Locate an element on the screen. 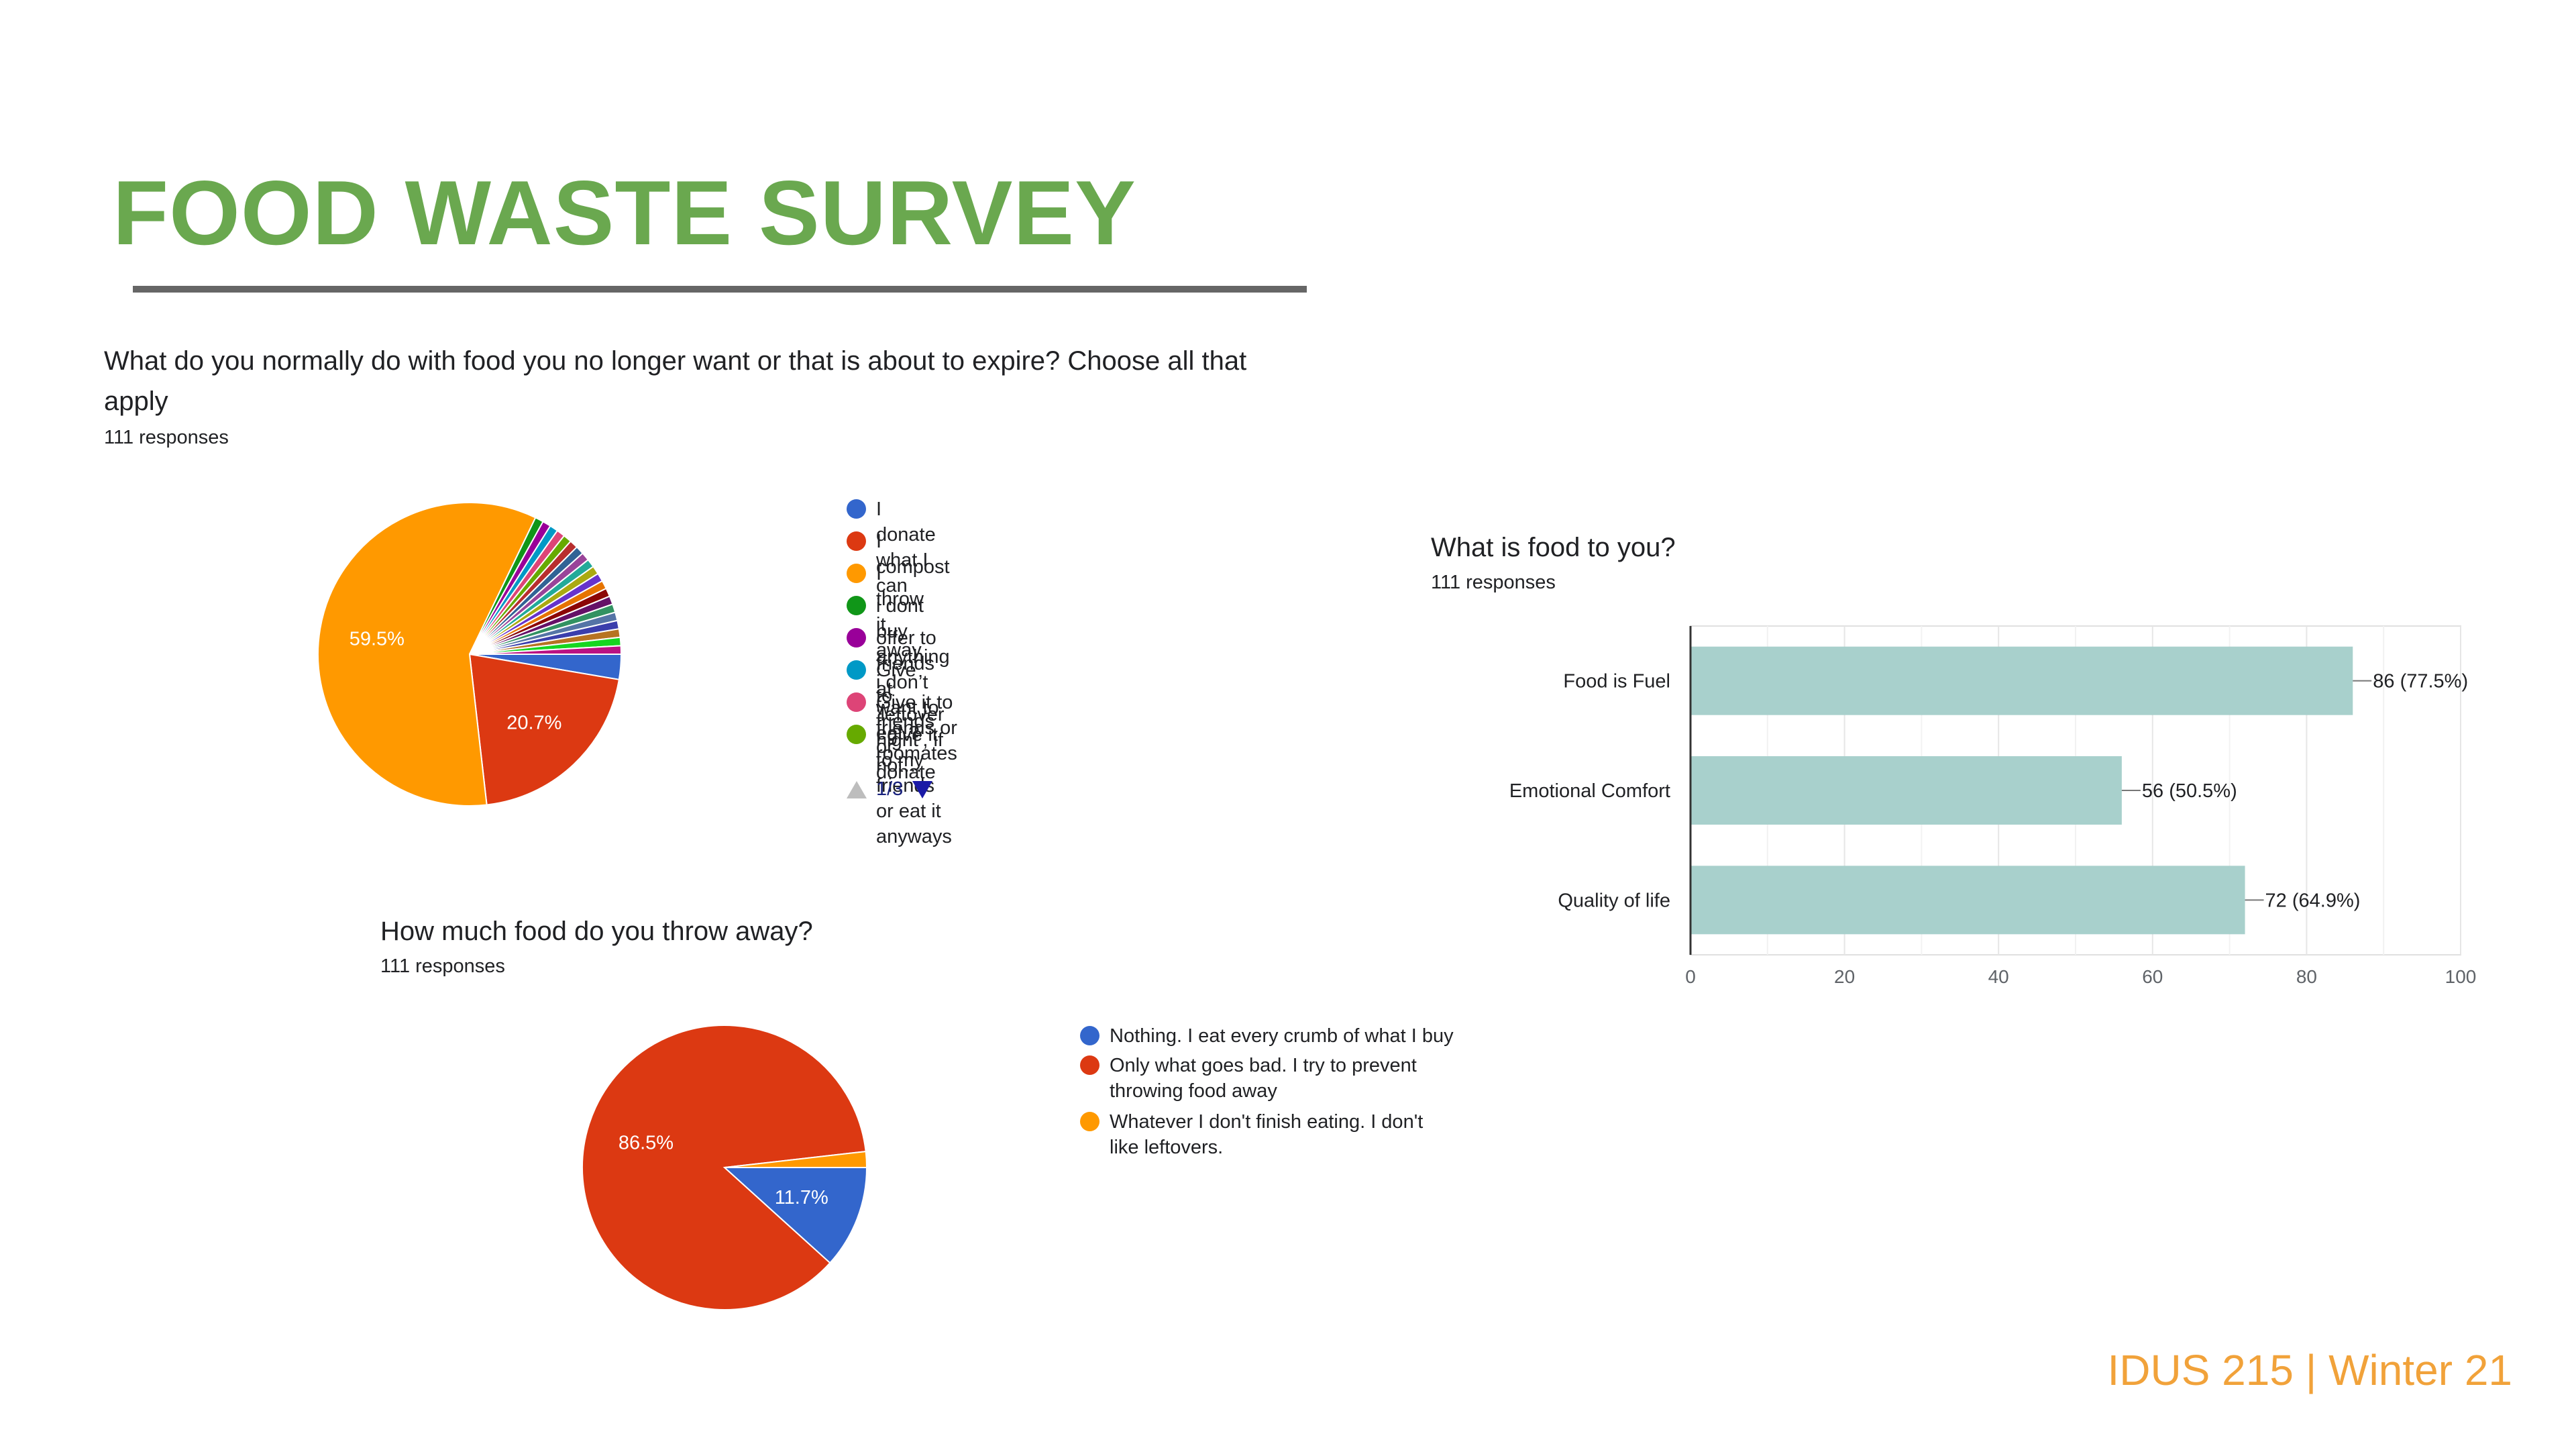 The width and height of the screenshot is (2576, 1450). chart3-data-label: 72 (64.9%) is located at coordinates (2313, 900).